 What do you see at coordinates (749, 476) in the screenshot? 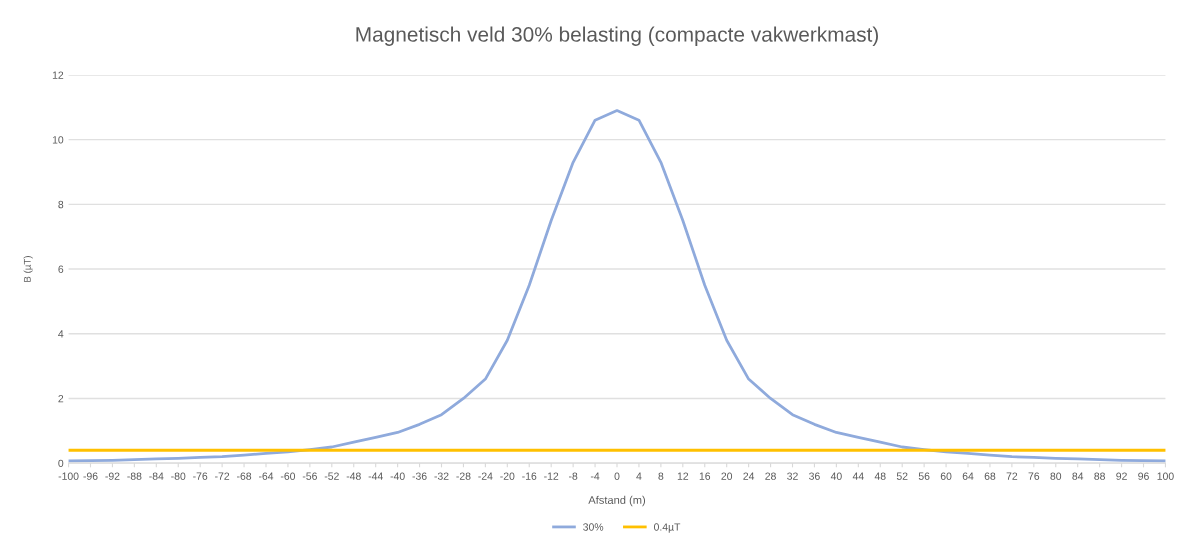
I see `x-tick-label: 24` at bounding box center [749, 476].